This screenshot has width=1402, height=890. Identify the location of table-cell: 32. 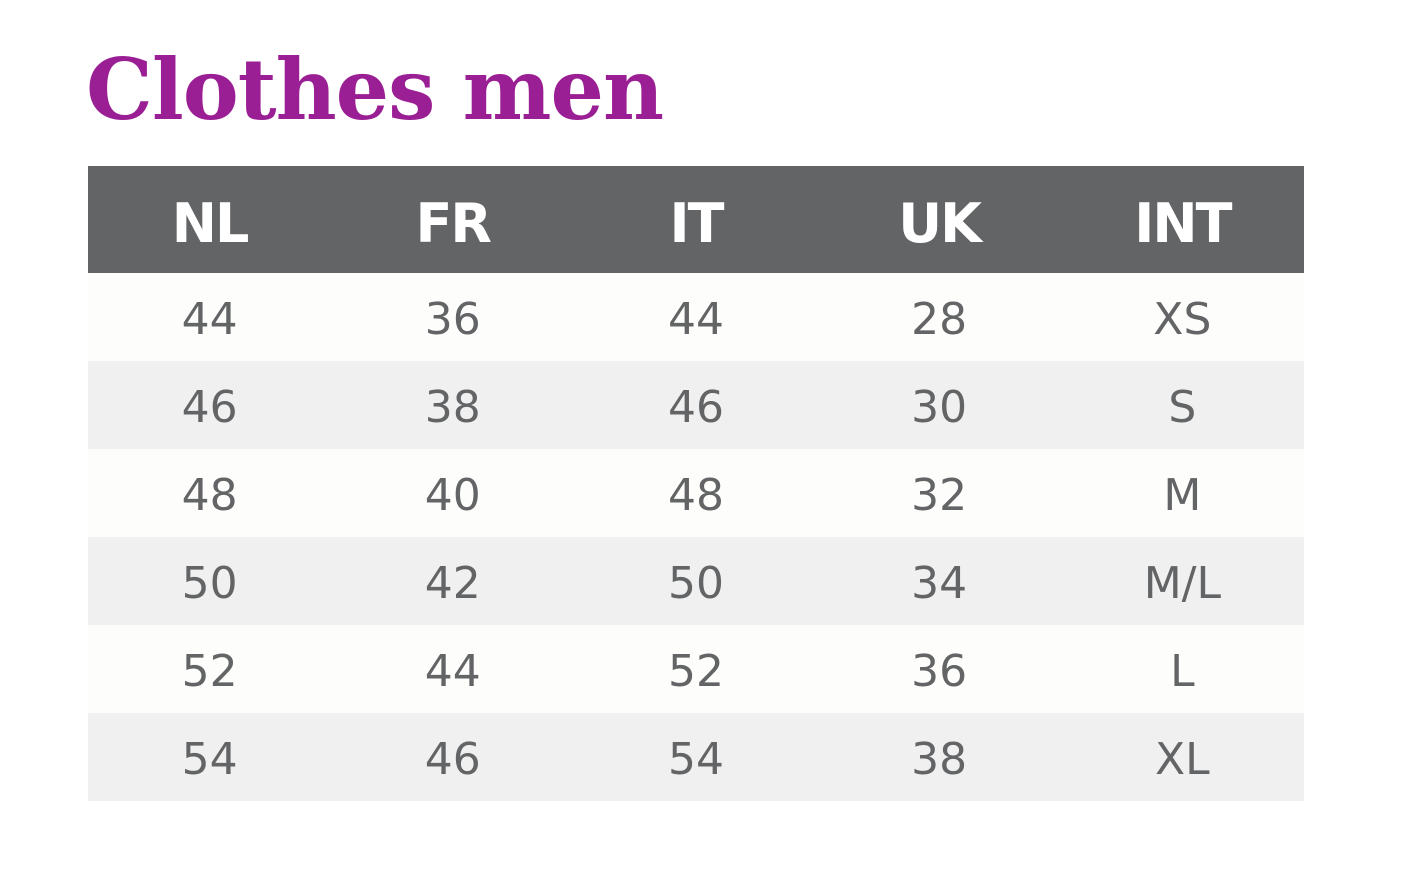
(939, 495).